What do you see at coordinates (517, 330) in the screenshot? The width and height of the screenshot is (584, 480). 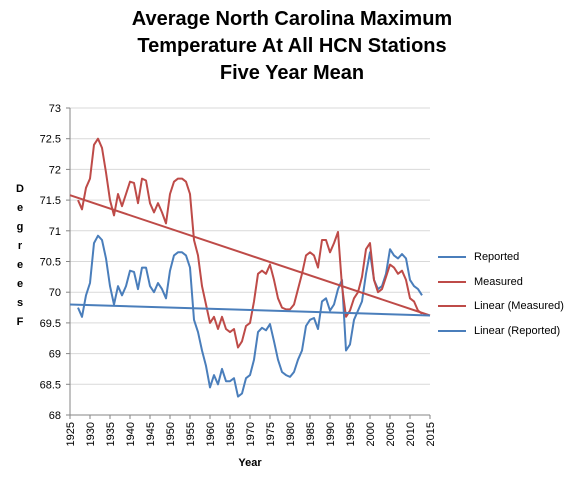 I see `legend-label-linear-reported: Linear (Reported)` at bounding box center [517, 330].